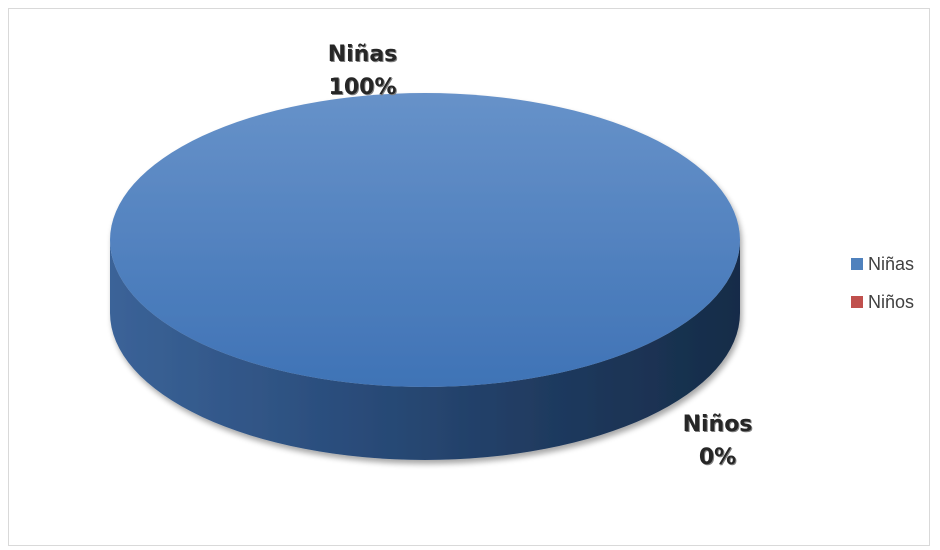  What do you see at coordinates (717, 441) in the screenshot?
I see `data-label-ninos: Niños 0%` at bounding box center [717, 441].